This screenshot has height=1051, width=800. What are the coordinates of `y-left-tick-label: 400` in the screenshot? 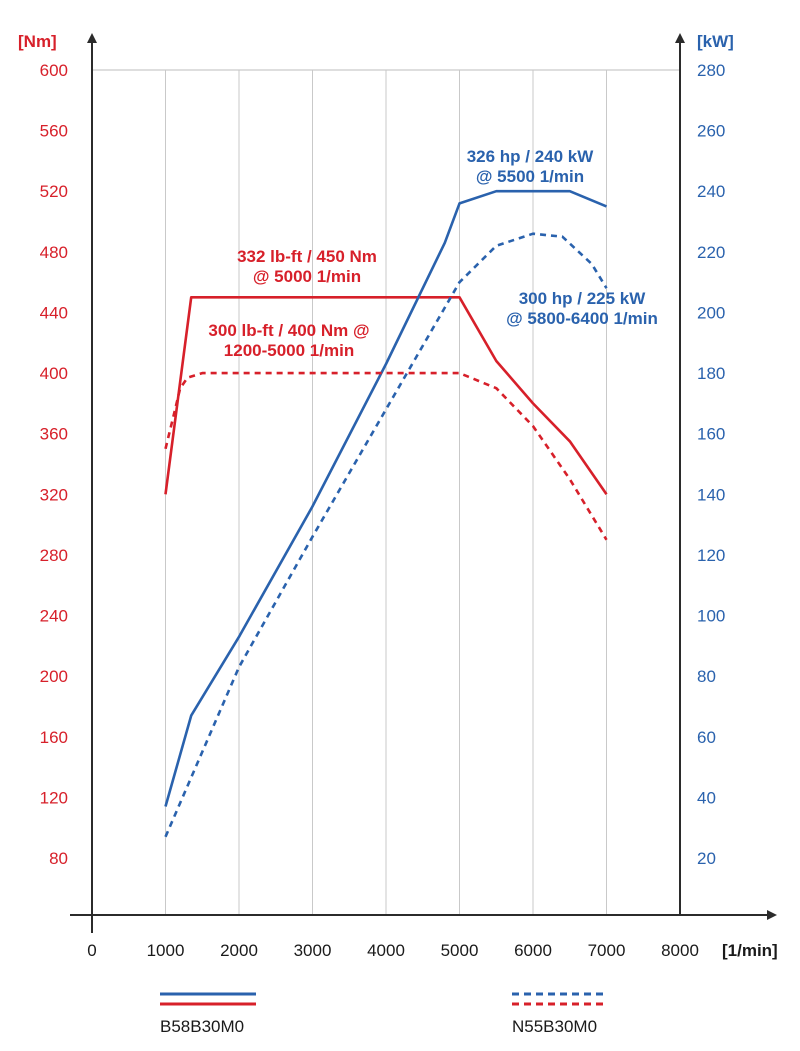 It's located at (54, 373).